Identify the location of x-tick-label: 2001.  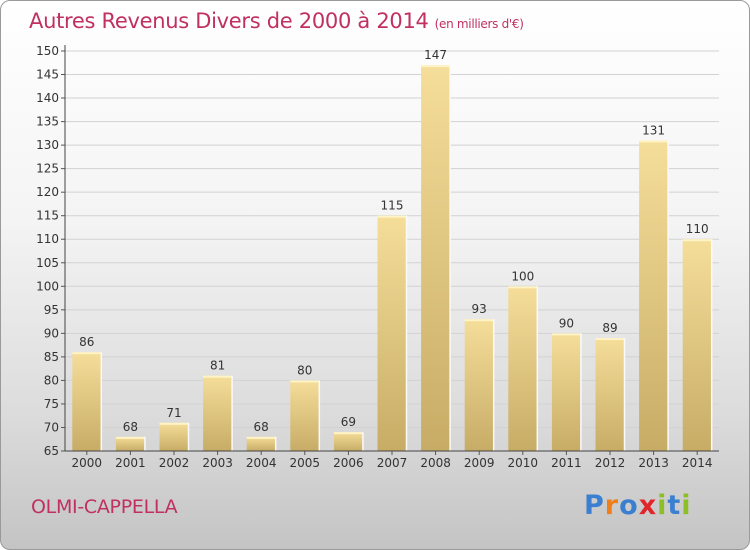
(130, 463).